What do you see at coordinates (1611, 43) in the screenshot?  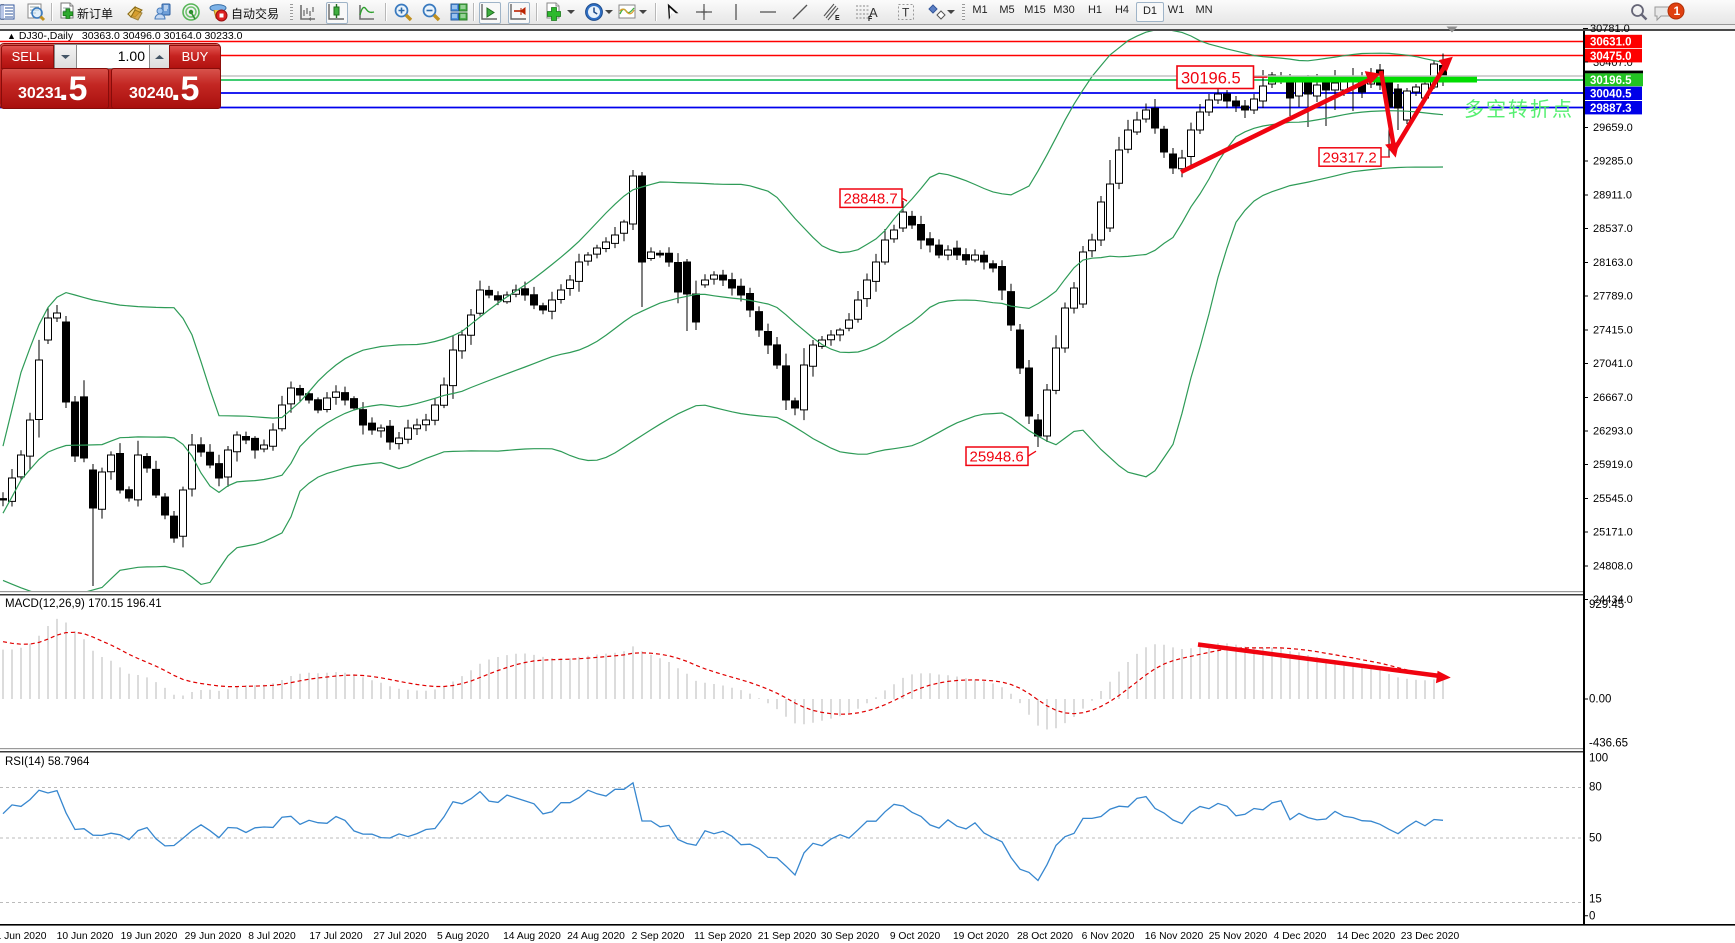 I see `svg-text: 30631.0` at bounding box center [1611, 43].